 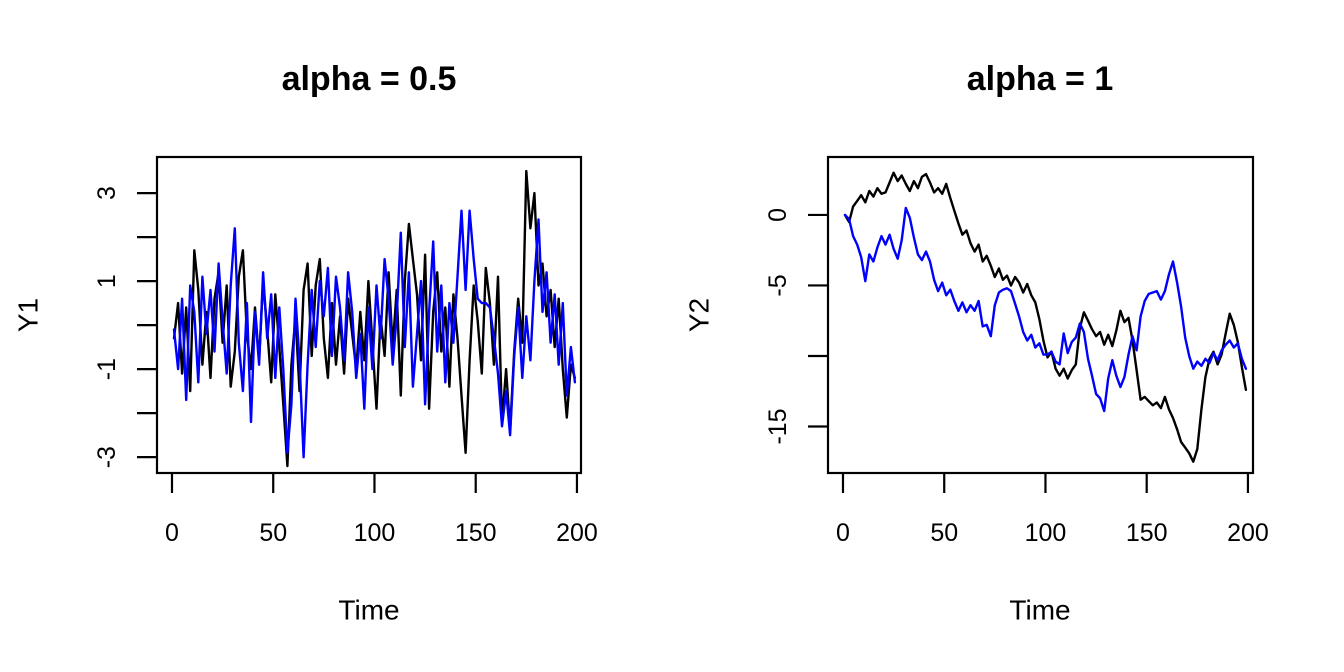 What do you see at coordinates (369, 79) in the screenshot?
I see `panel-title: alpha = 0.5` at bounding box center [369, 79].